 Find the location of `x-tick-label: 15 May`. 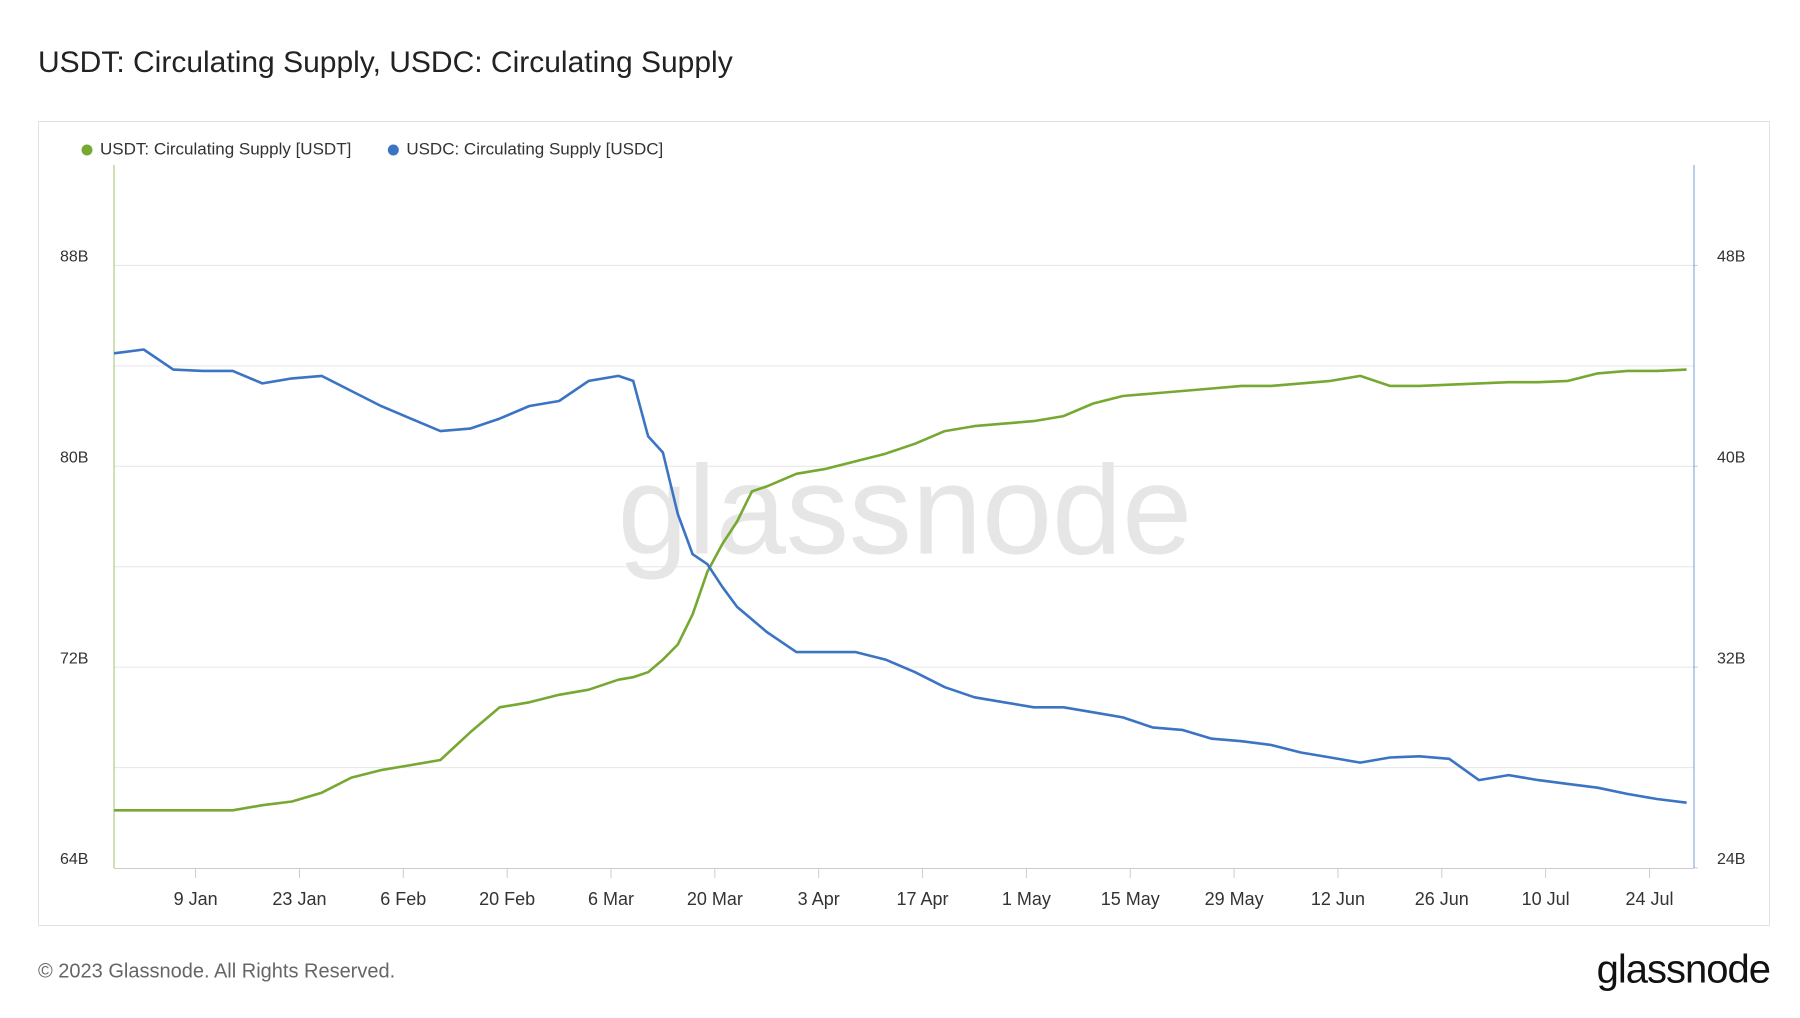

x-tick-label: 15 May is located at coordinates (1130, 899).